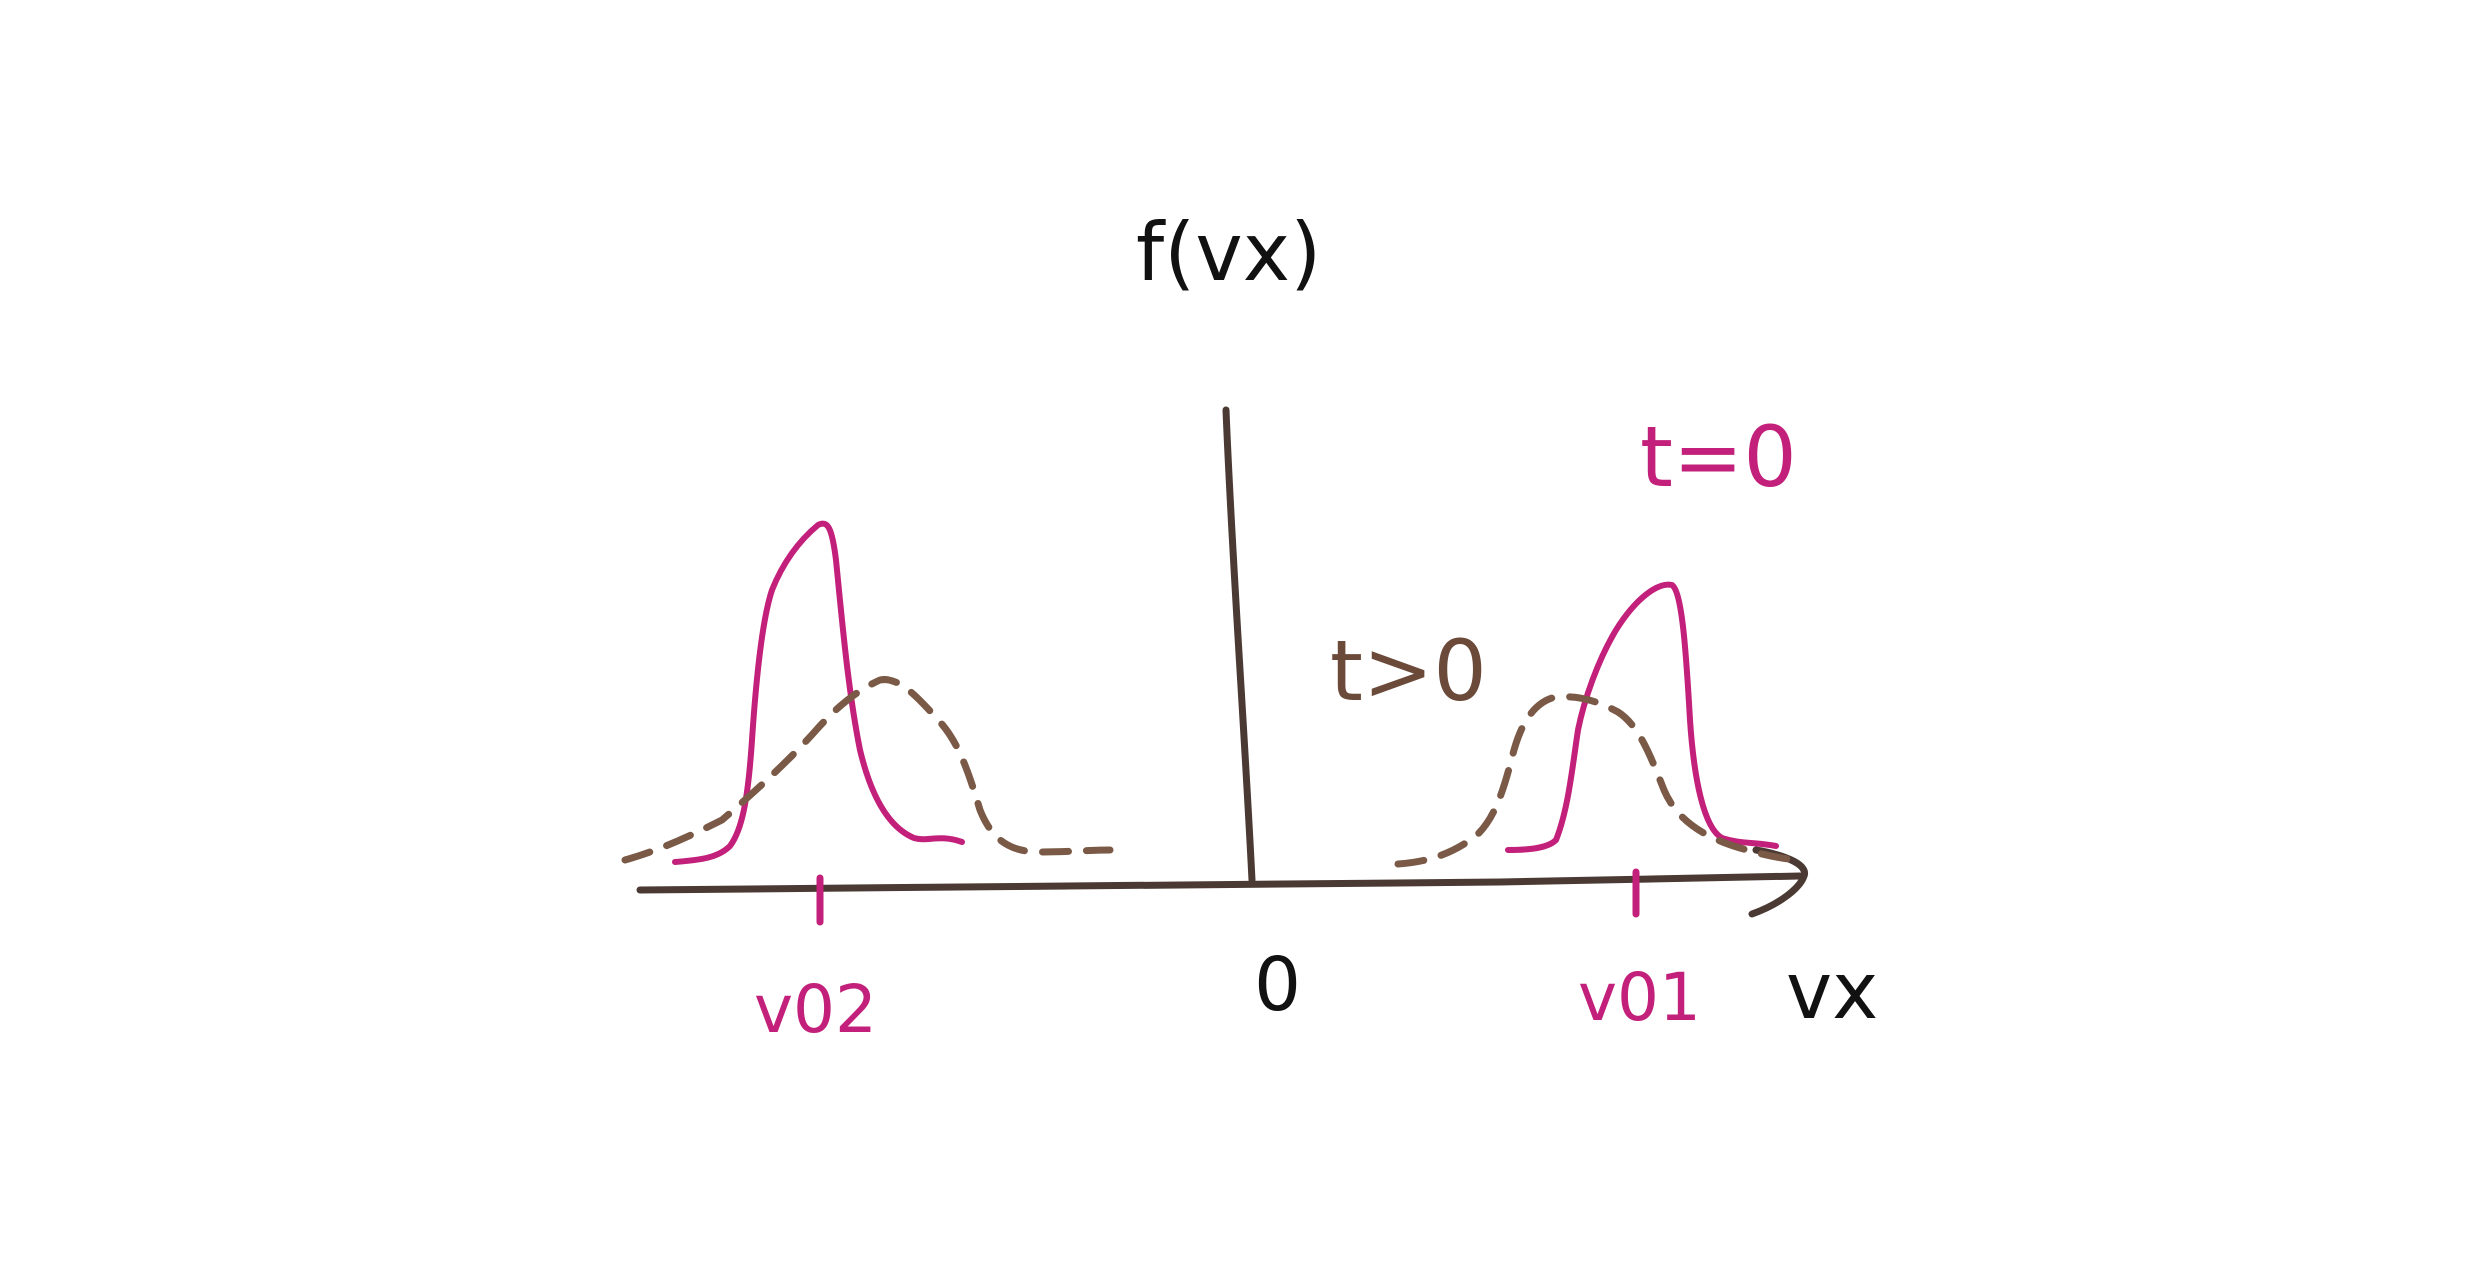 This screenshot has height=1262, width=2480. I want to click on later-distribution-right, so click(1597, 780).